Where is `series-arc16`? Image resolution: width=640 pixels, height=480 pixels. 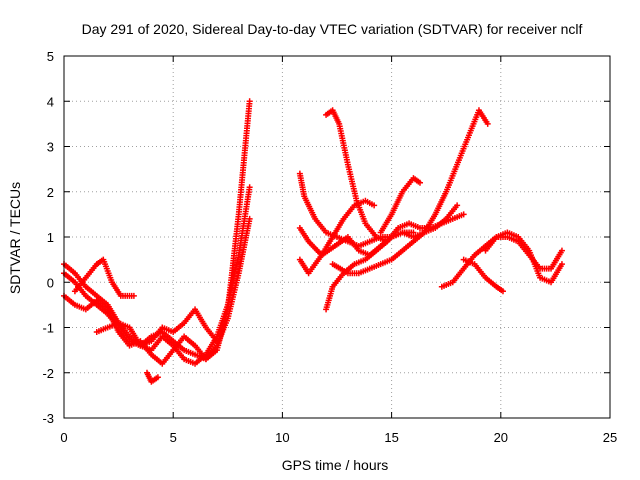
series-arc16 is located at coordinates (523, 257).